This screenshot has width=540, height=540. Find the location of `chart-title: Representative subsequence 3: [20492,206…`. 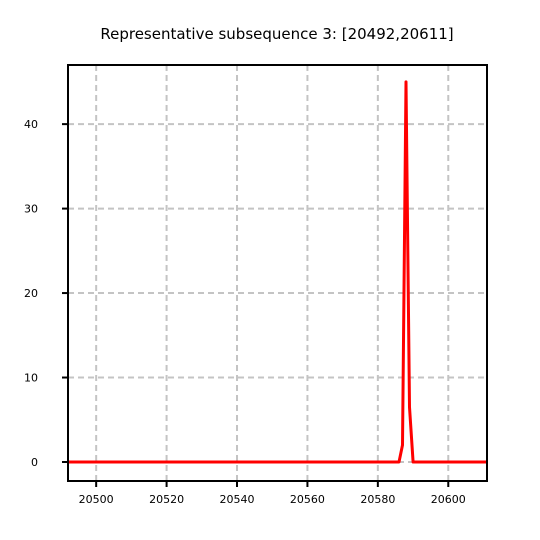

chart-title: Representative subsequence 3: [20492,206… is located at coordinates (276, 34).